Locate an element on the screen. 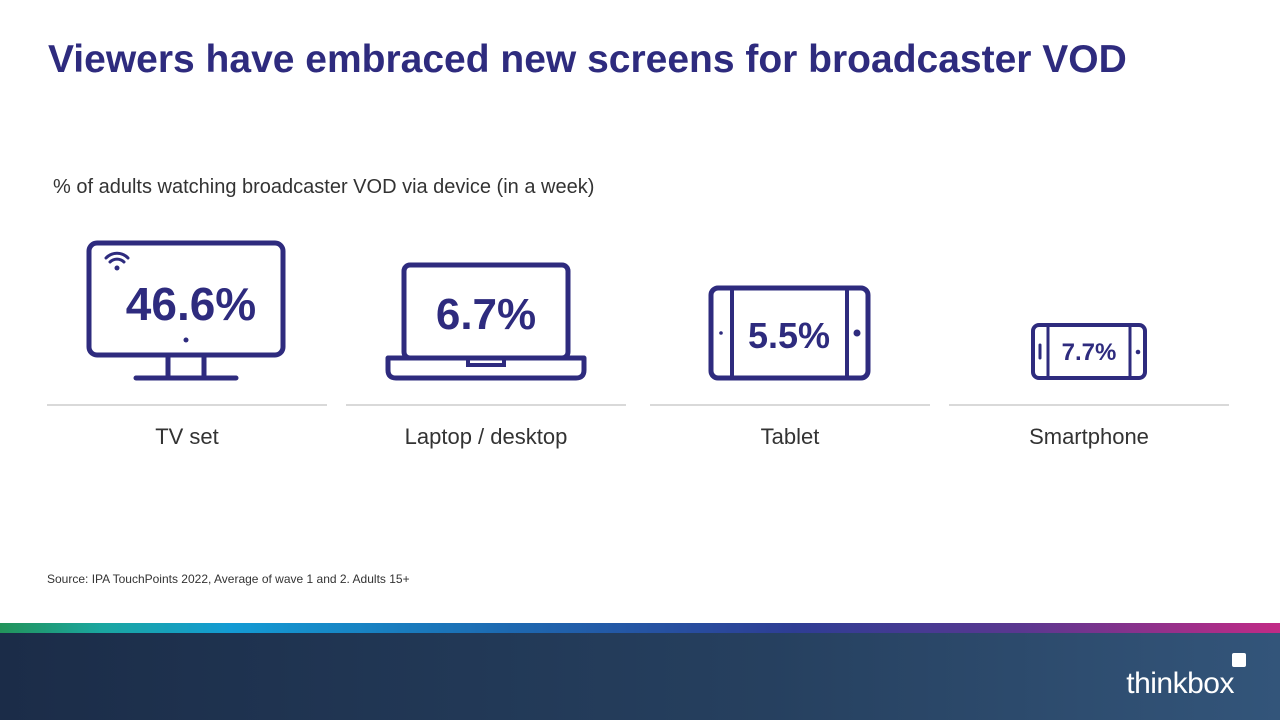  label-tv: TV set is located at coordinates (187, 436).